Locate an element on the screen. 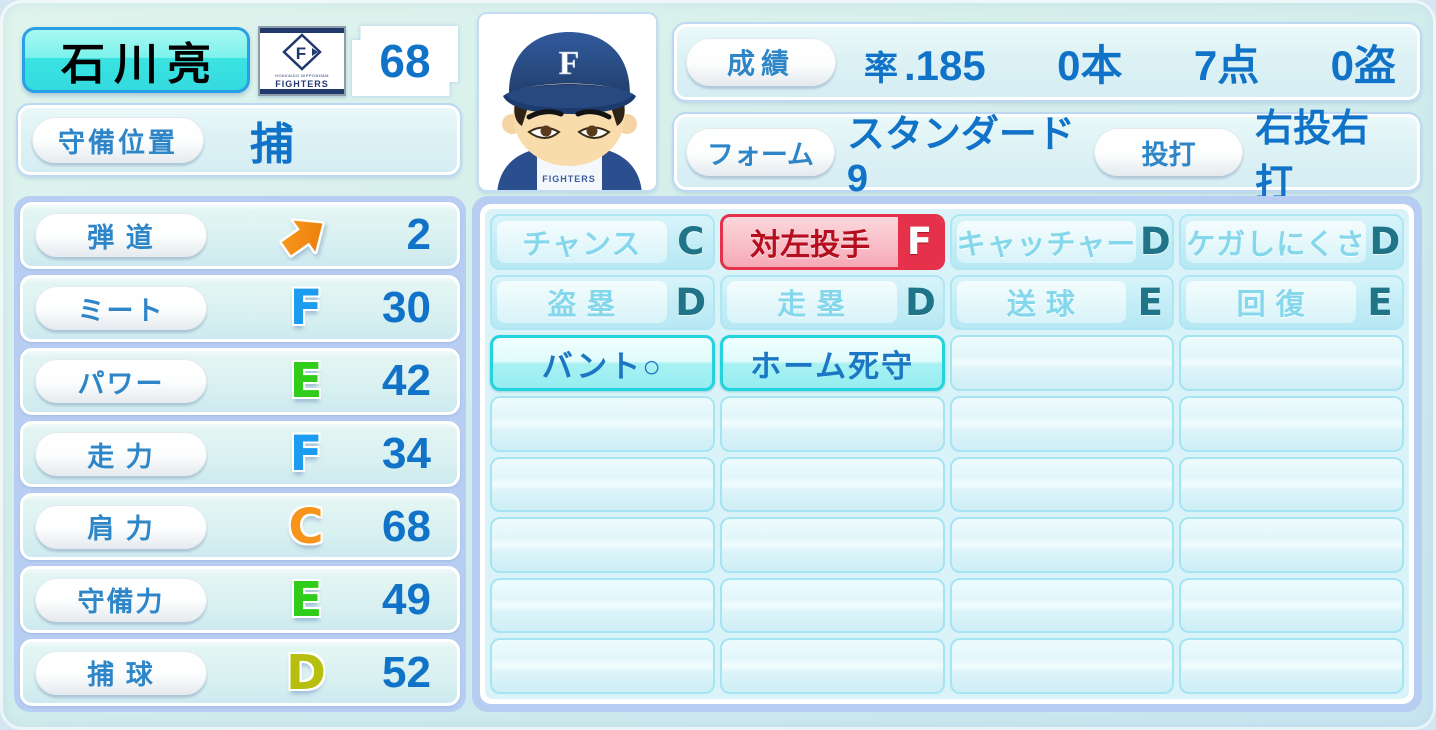 The width and height of the screenshot is (1436, 730). stat-grade-letter: D is located at coordinates (306, 672).